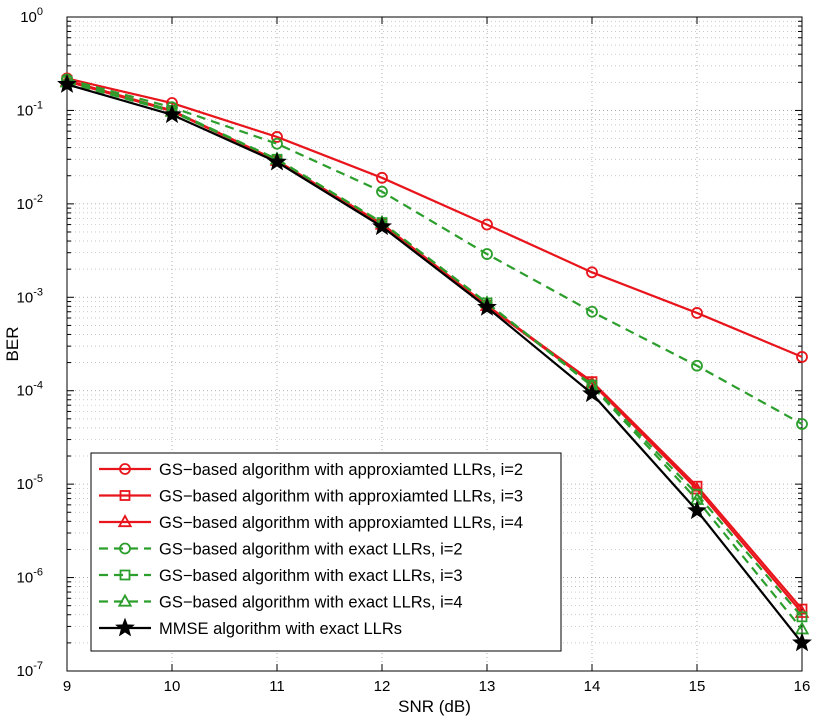 This screenshot has width=814, height=724. Describe the element at coordinates (802, 686) in the screenshot. I see `x-tick-label: 16` at that location.